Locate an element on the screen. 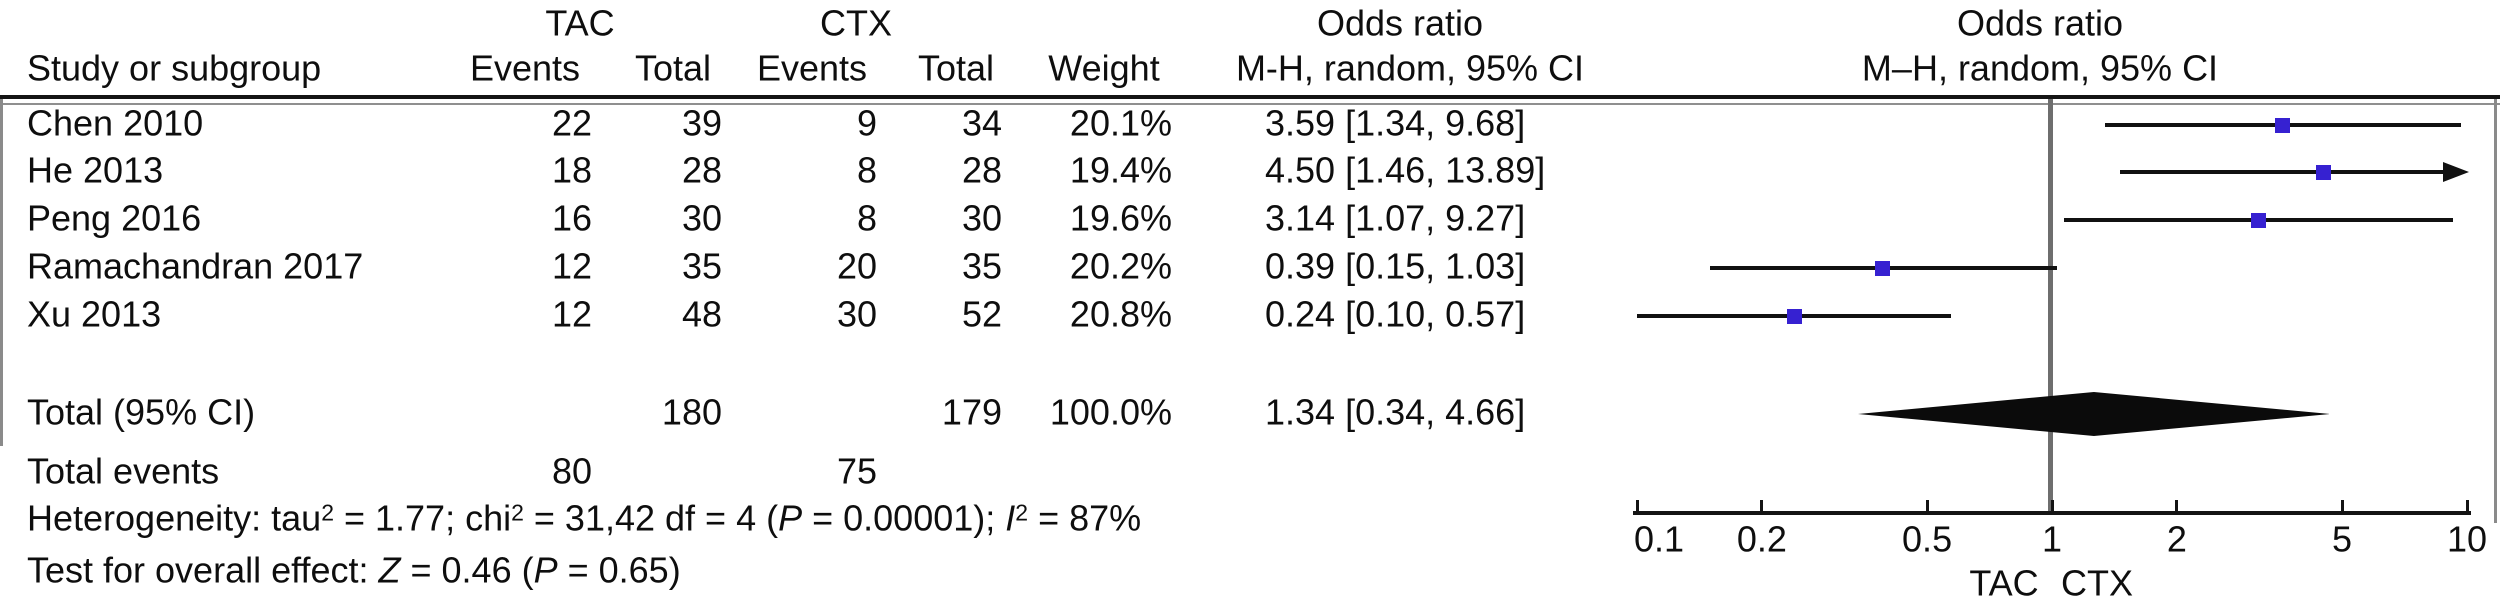  favours-ctx-label: CTX is located at coordinates (2097, 583).